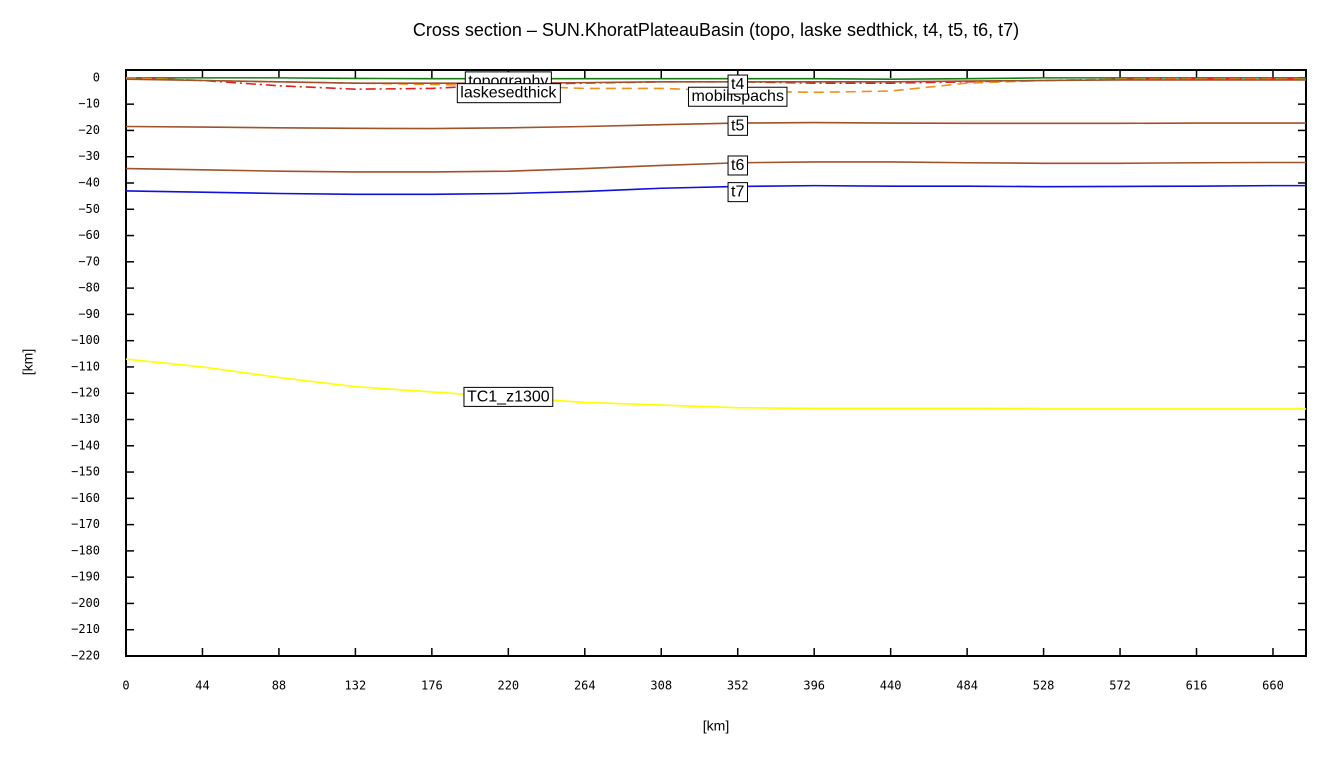 The width and height of the screenshot is (1340, 762). What do you see at coordinates (96, 77) in the screenshot?
I see `y-tick-label: 0` at bounding box center [96, 77].